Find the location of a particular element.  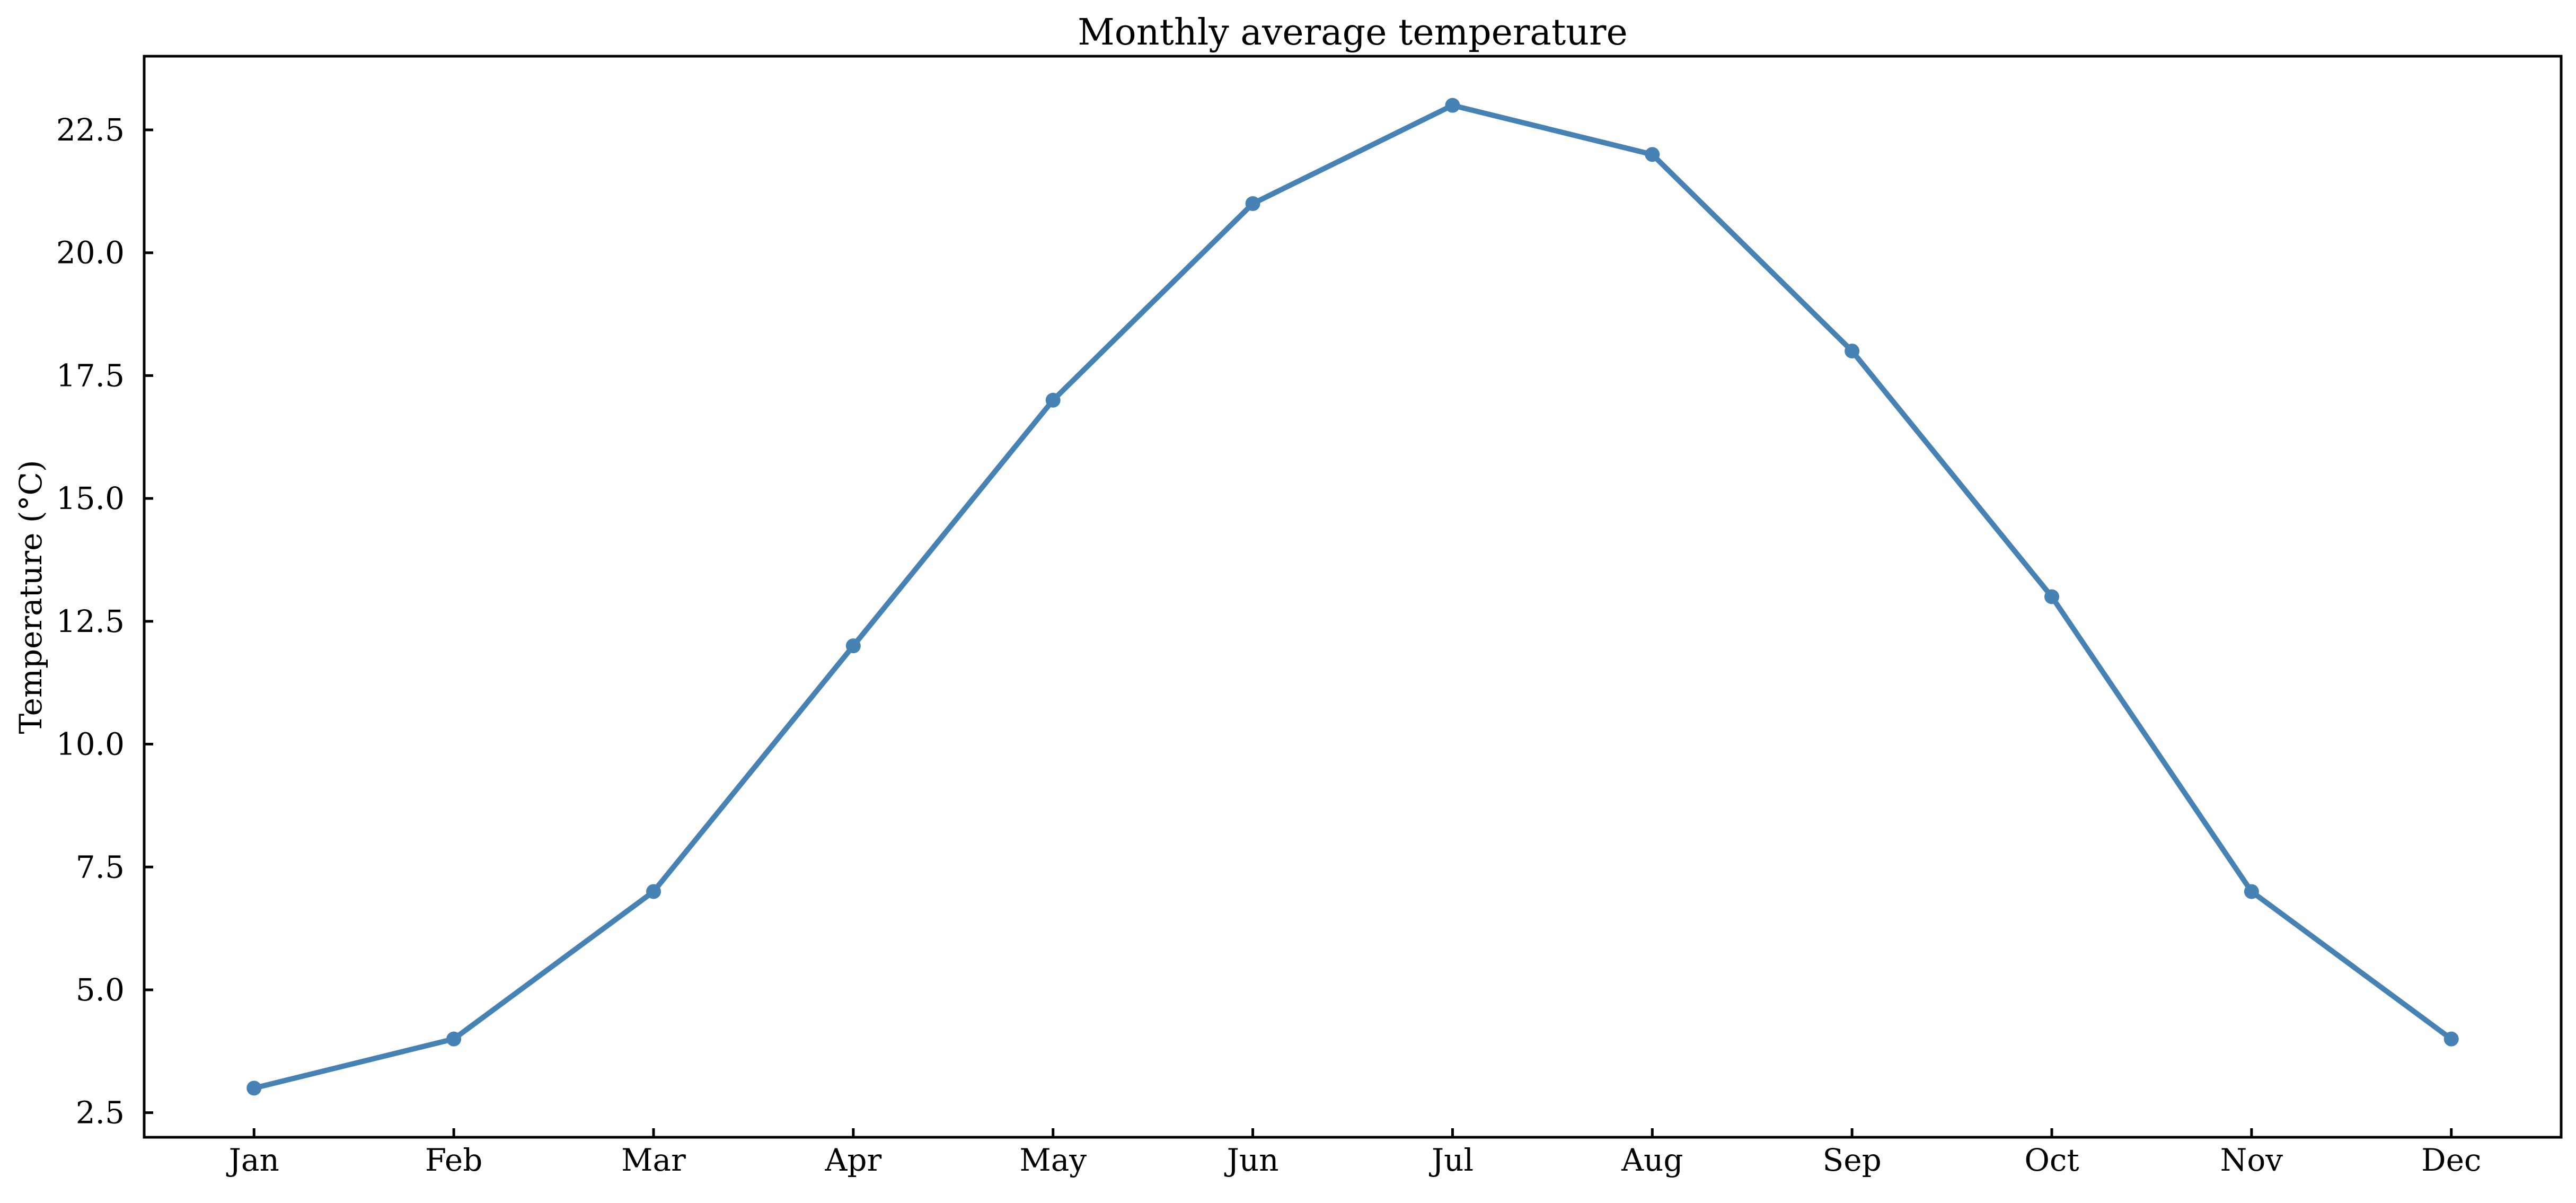

data-point-may is located at coordinates (1053, 400).